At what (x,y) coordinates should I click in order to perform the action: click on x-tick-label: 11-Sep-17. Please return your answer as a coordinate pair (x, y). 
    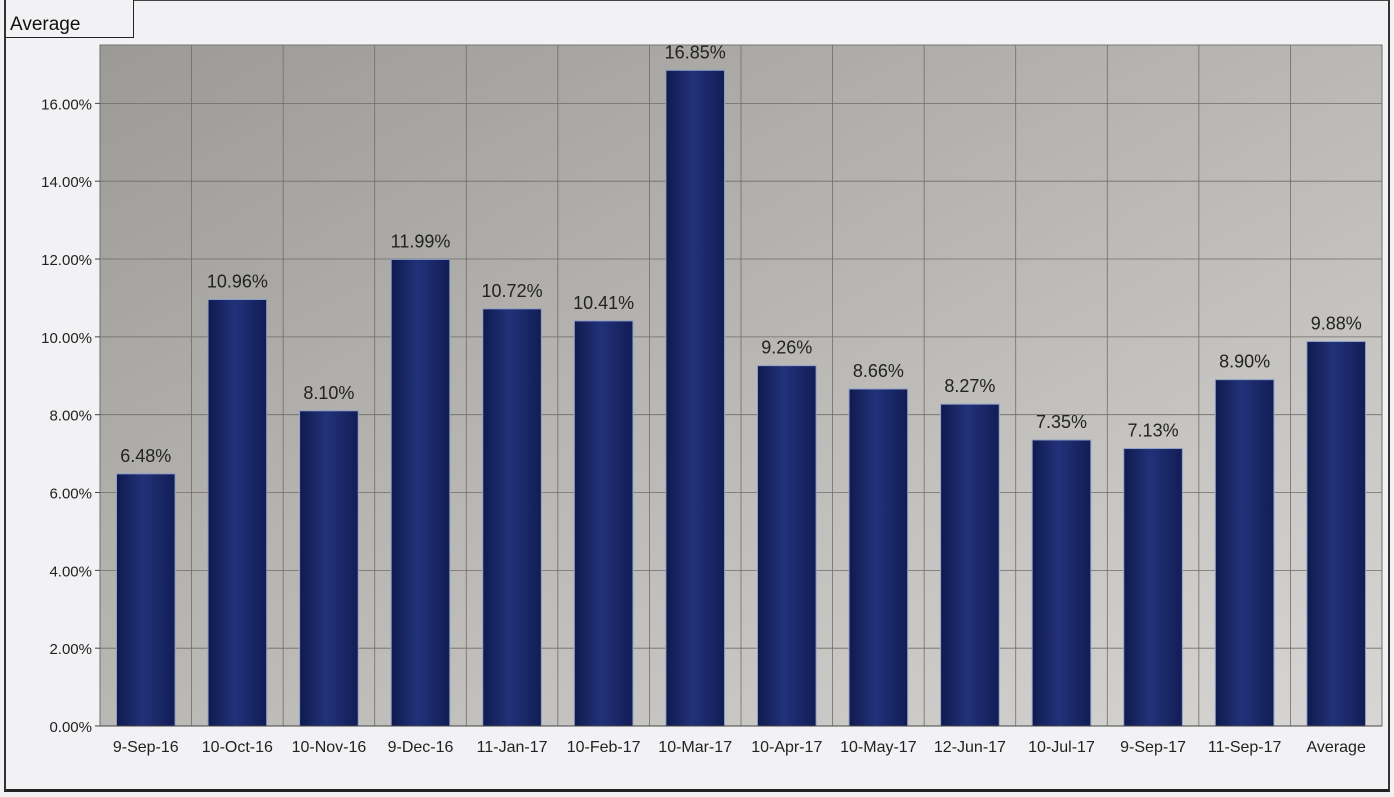
    Looking at the image, I should click on (1245, 747).